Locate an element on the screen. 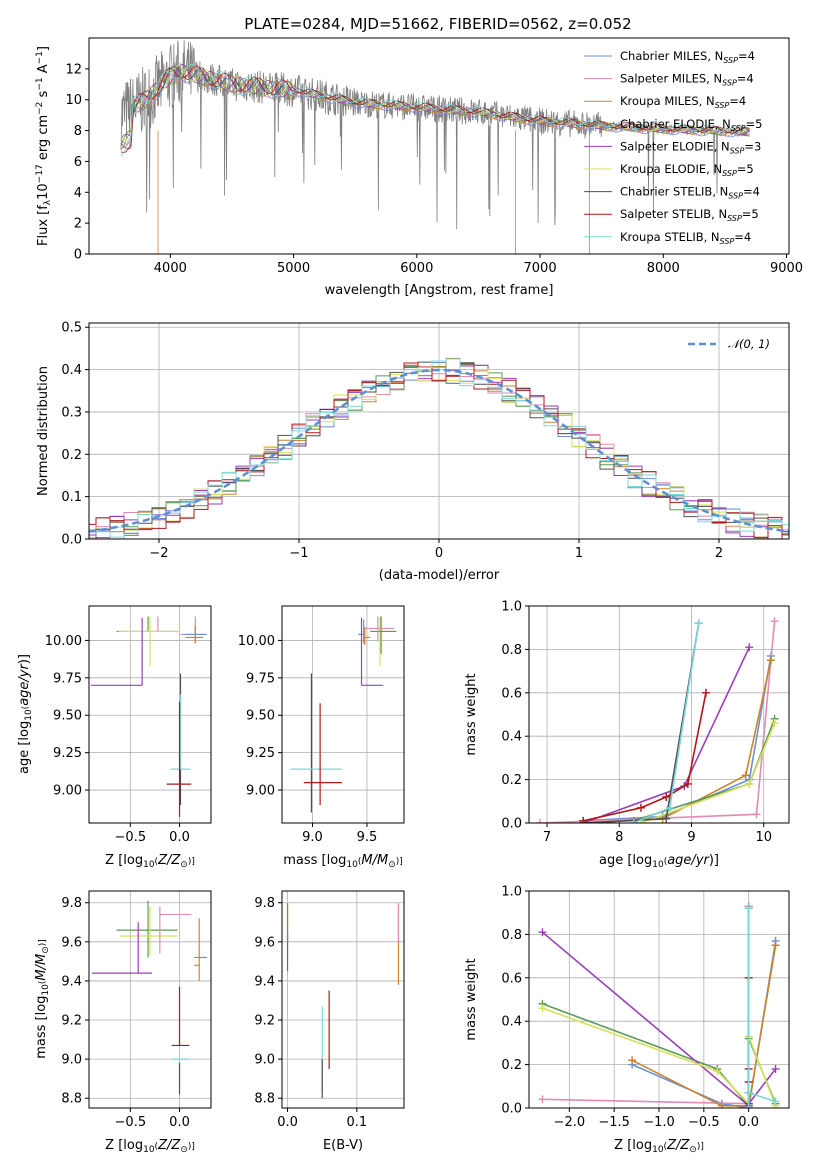  y-tick-label: 0.0 is located at coordinates (71, 540).